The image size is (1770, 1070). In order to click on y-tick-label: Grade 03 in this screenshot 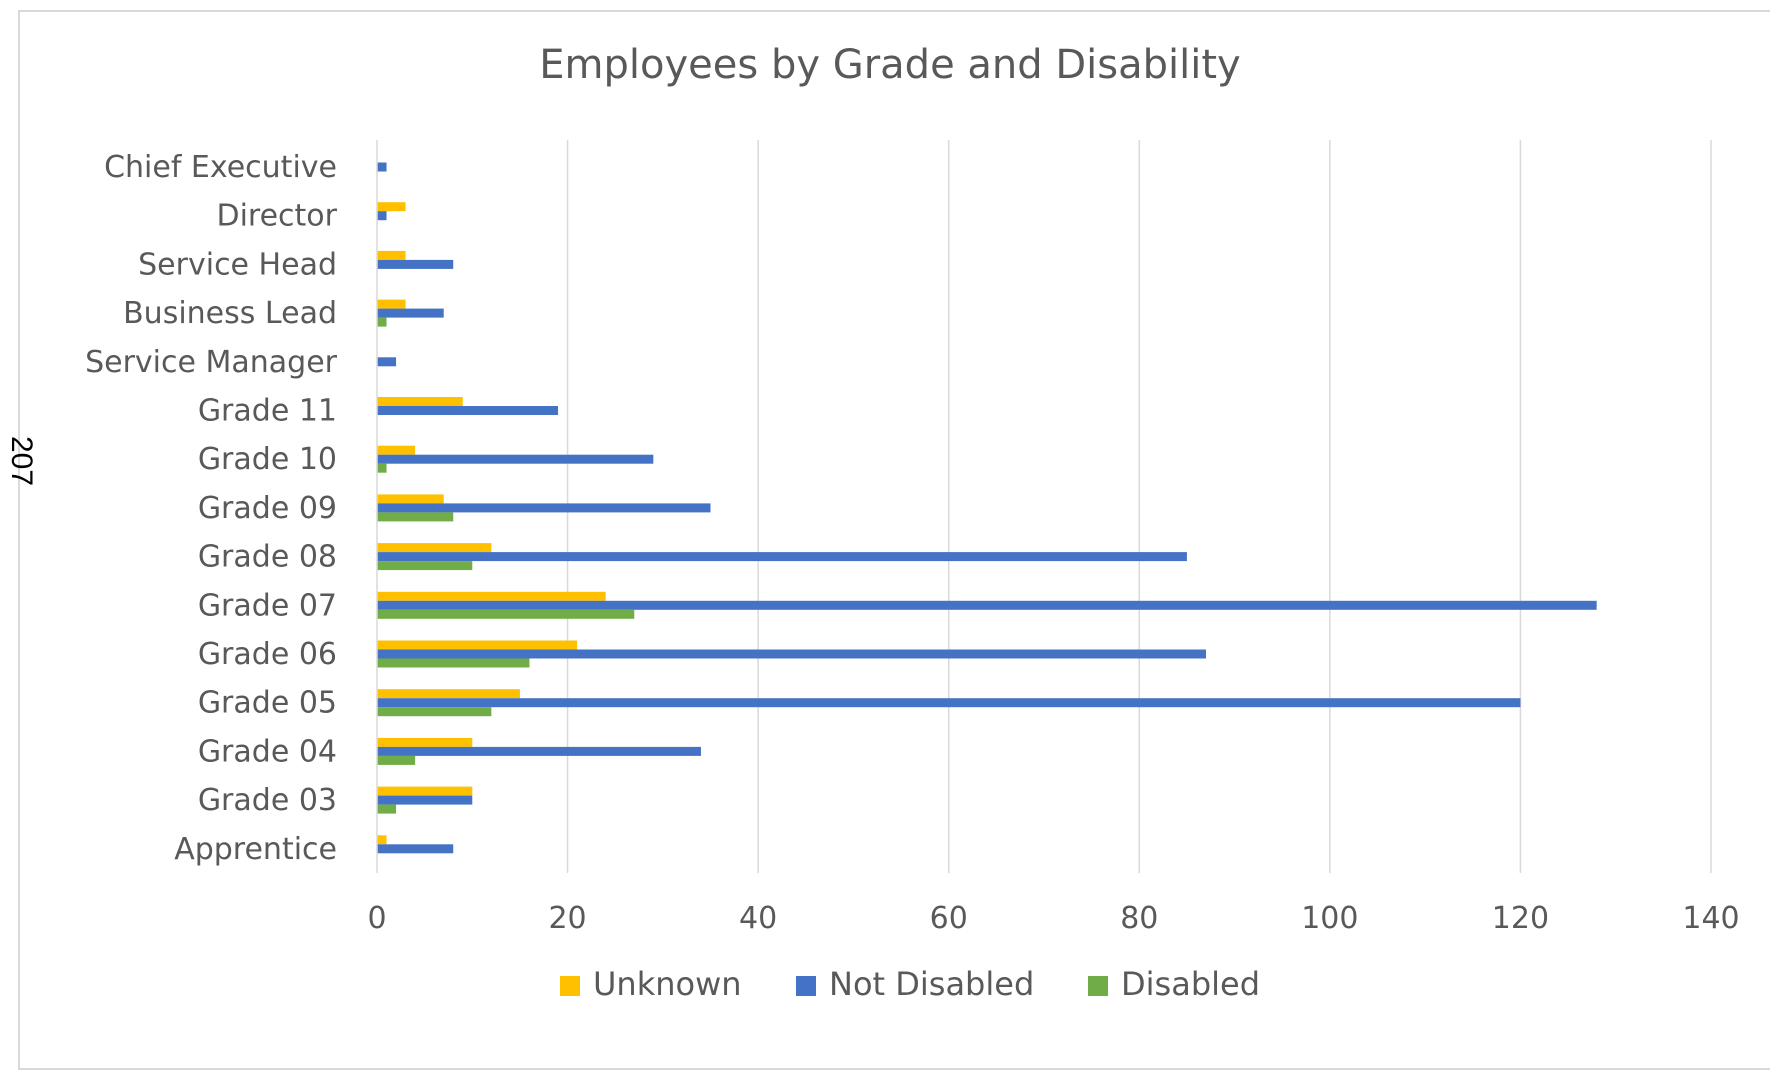, I will do `click(267, 800)`.